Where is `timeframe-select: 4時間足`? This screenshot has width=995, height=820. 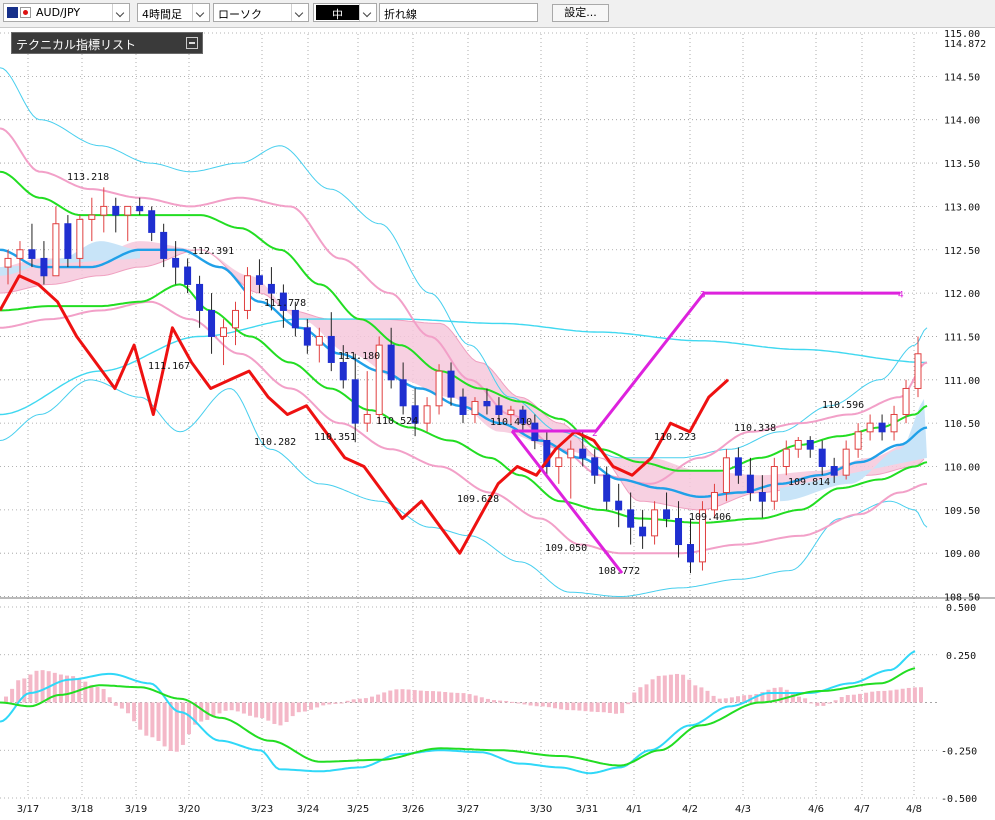 timeframe-select: 4時間足 is located at coordinates (173, 12).